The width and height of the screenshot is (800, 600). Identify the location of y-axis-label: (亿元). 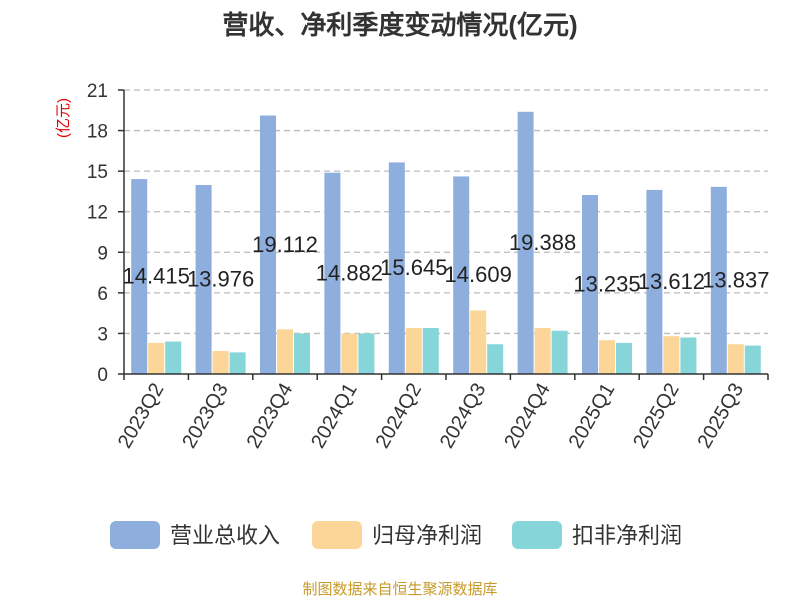
(63, 118).